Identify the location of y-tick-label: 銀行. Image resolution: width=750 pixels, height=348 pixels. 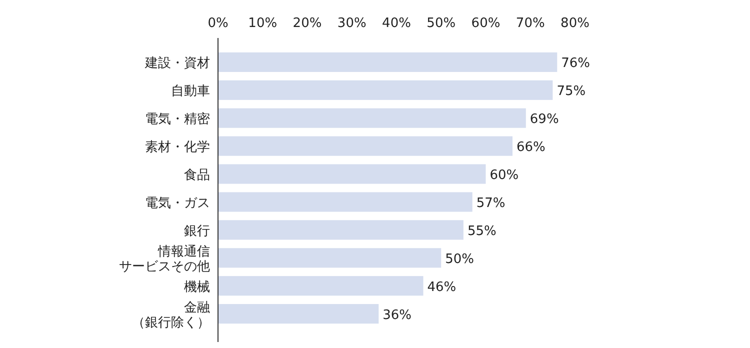
(197, 231).